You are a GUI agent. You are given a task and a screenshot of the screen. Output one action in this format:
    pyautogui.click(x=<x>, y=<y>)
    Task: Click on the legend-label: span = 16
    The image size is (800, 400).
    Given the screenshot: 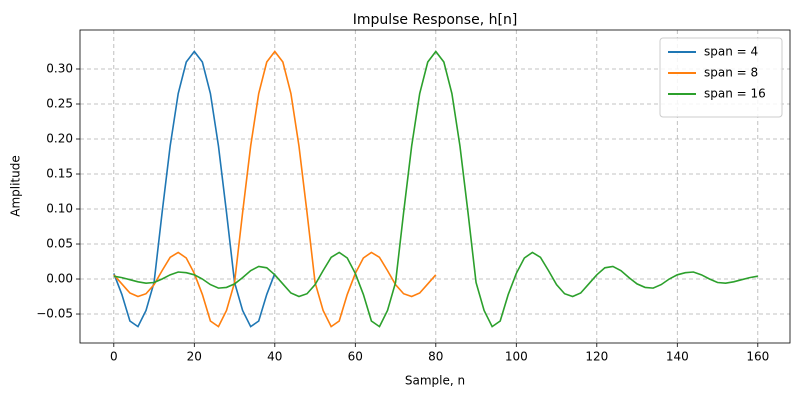 What is the action you would take?
    pyautogui.click(x=735, y=94)
    